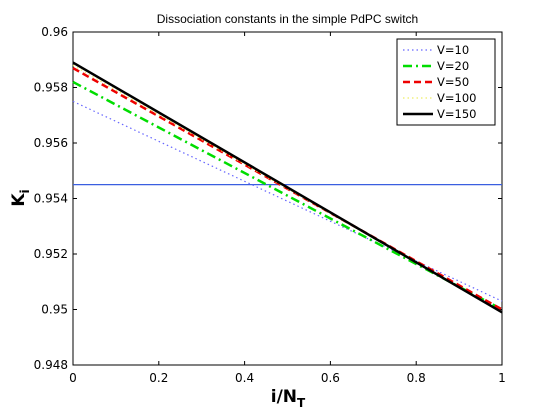 Image resolution: width=554 pixels, height=415 pixels. Describe the element at coordinates (453, 66) in the screenshot. I see `legend-label: V=20` at that location.